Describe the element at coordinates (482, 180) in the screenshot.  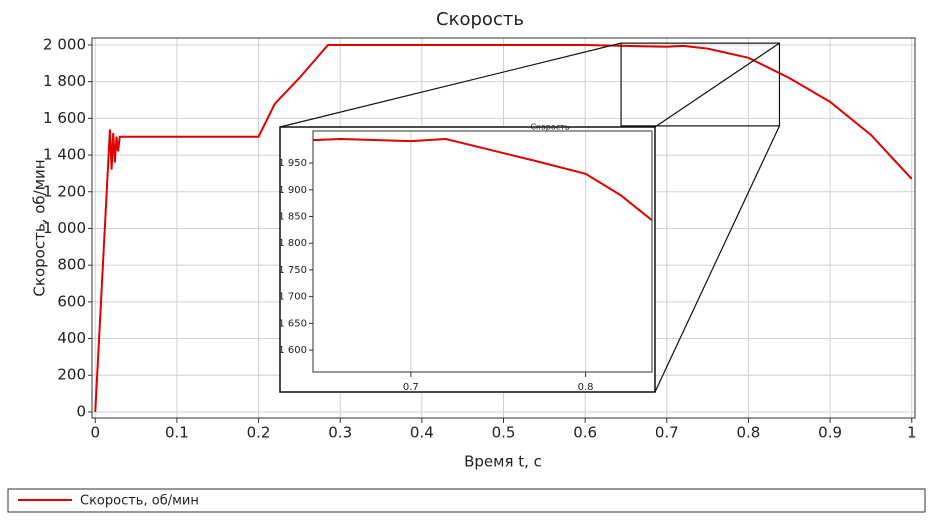
I see `series-line` at that location.